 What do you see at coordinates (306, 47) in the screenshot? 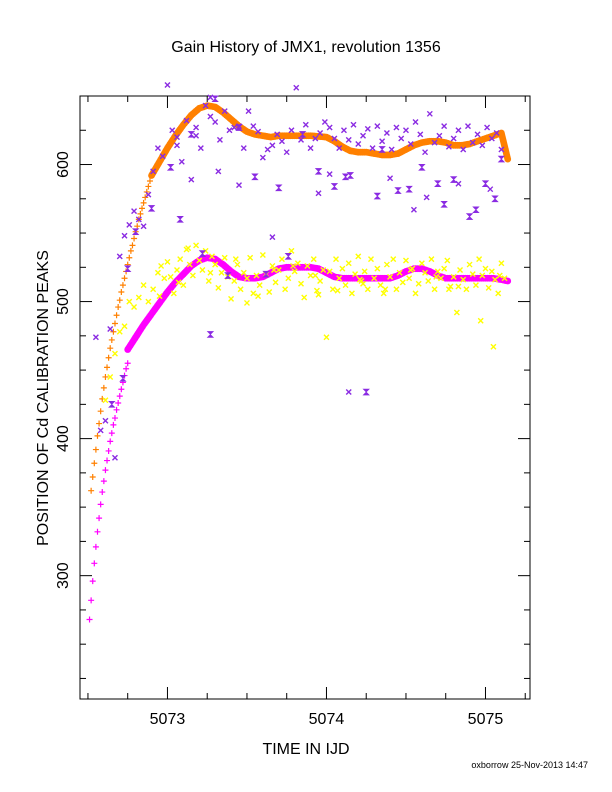
I see `chart-title: Gain History of JMX1, revolution 1356` at bounding box center [306, 47].